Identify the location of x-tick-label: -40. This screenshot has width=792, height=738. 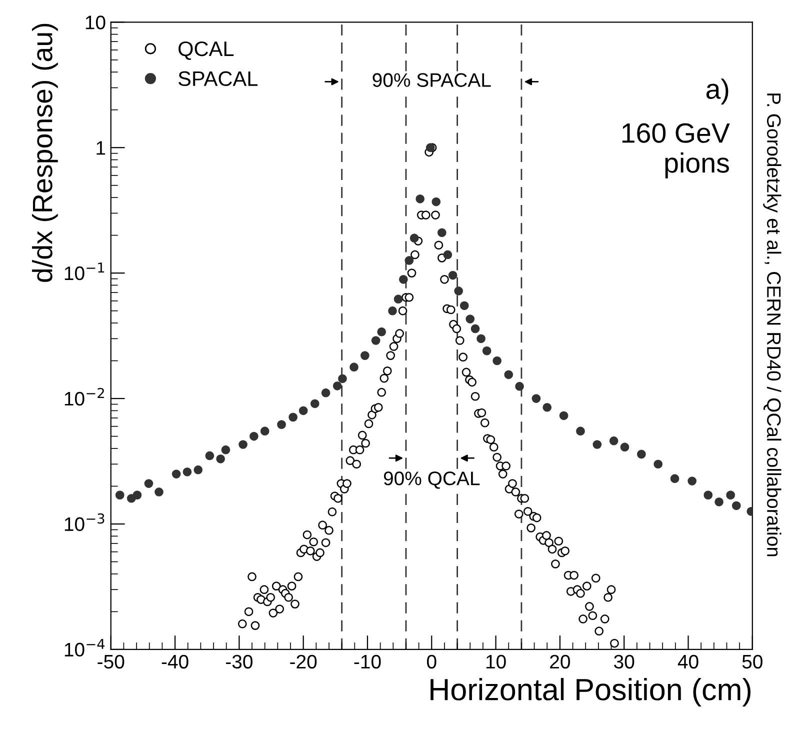
(175, 661).